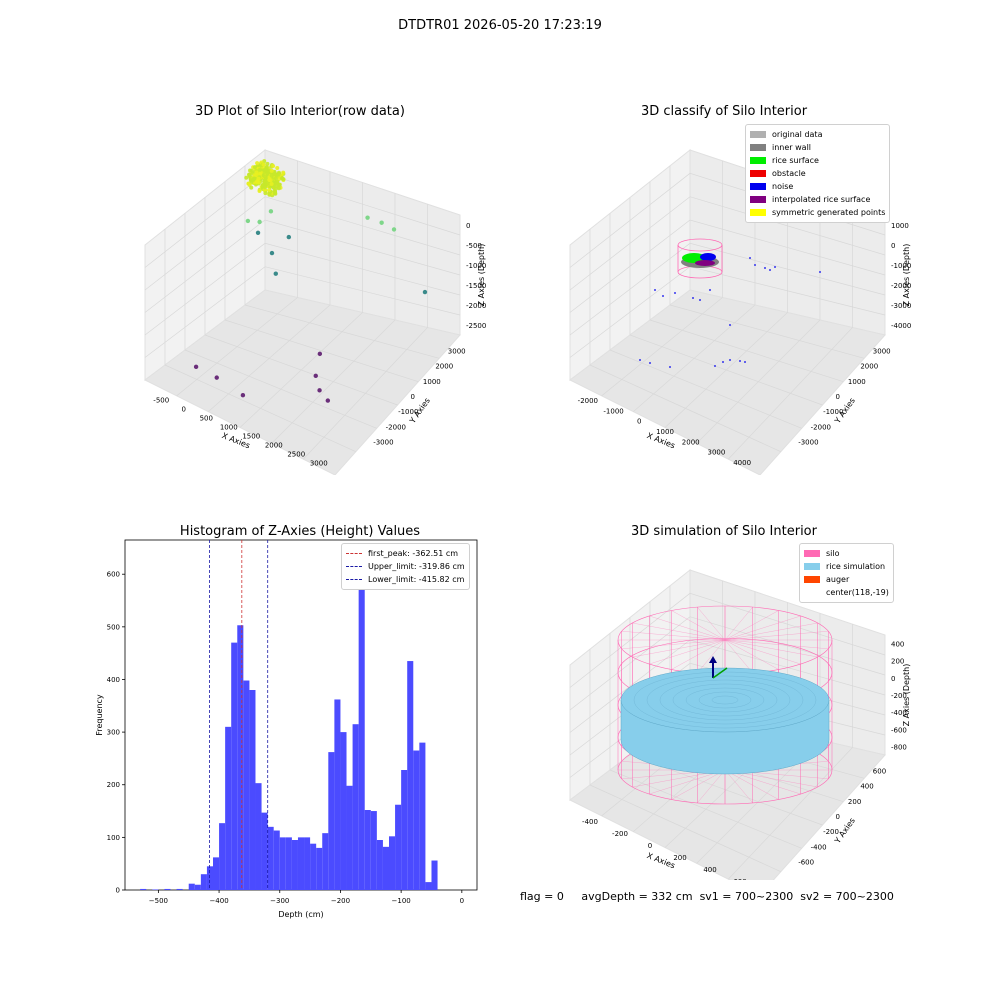 The width and height of the screenshot is (1000, 1000). I want to click on panel4-ytick: -600, so click(806, 862).